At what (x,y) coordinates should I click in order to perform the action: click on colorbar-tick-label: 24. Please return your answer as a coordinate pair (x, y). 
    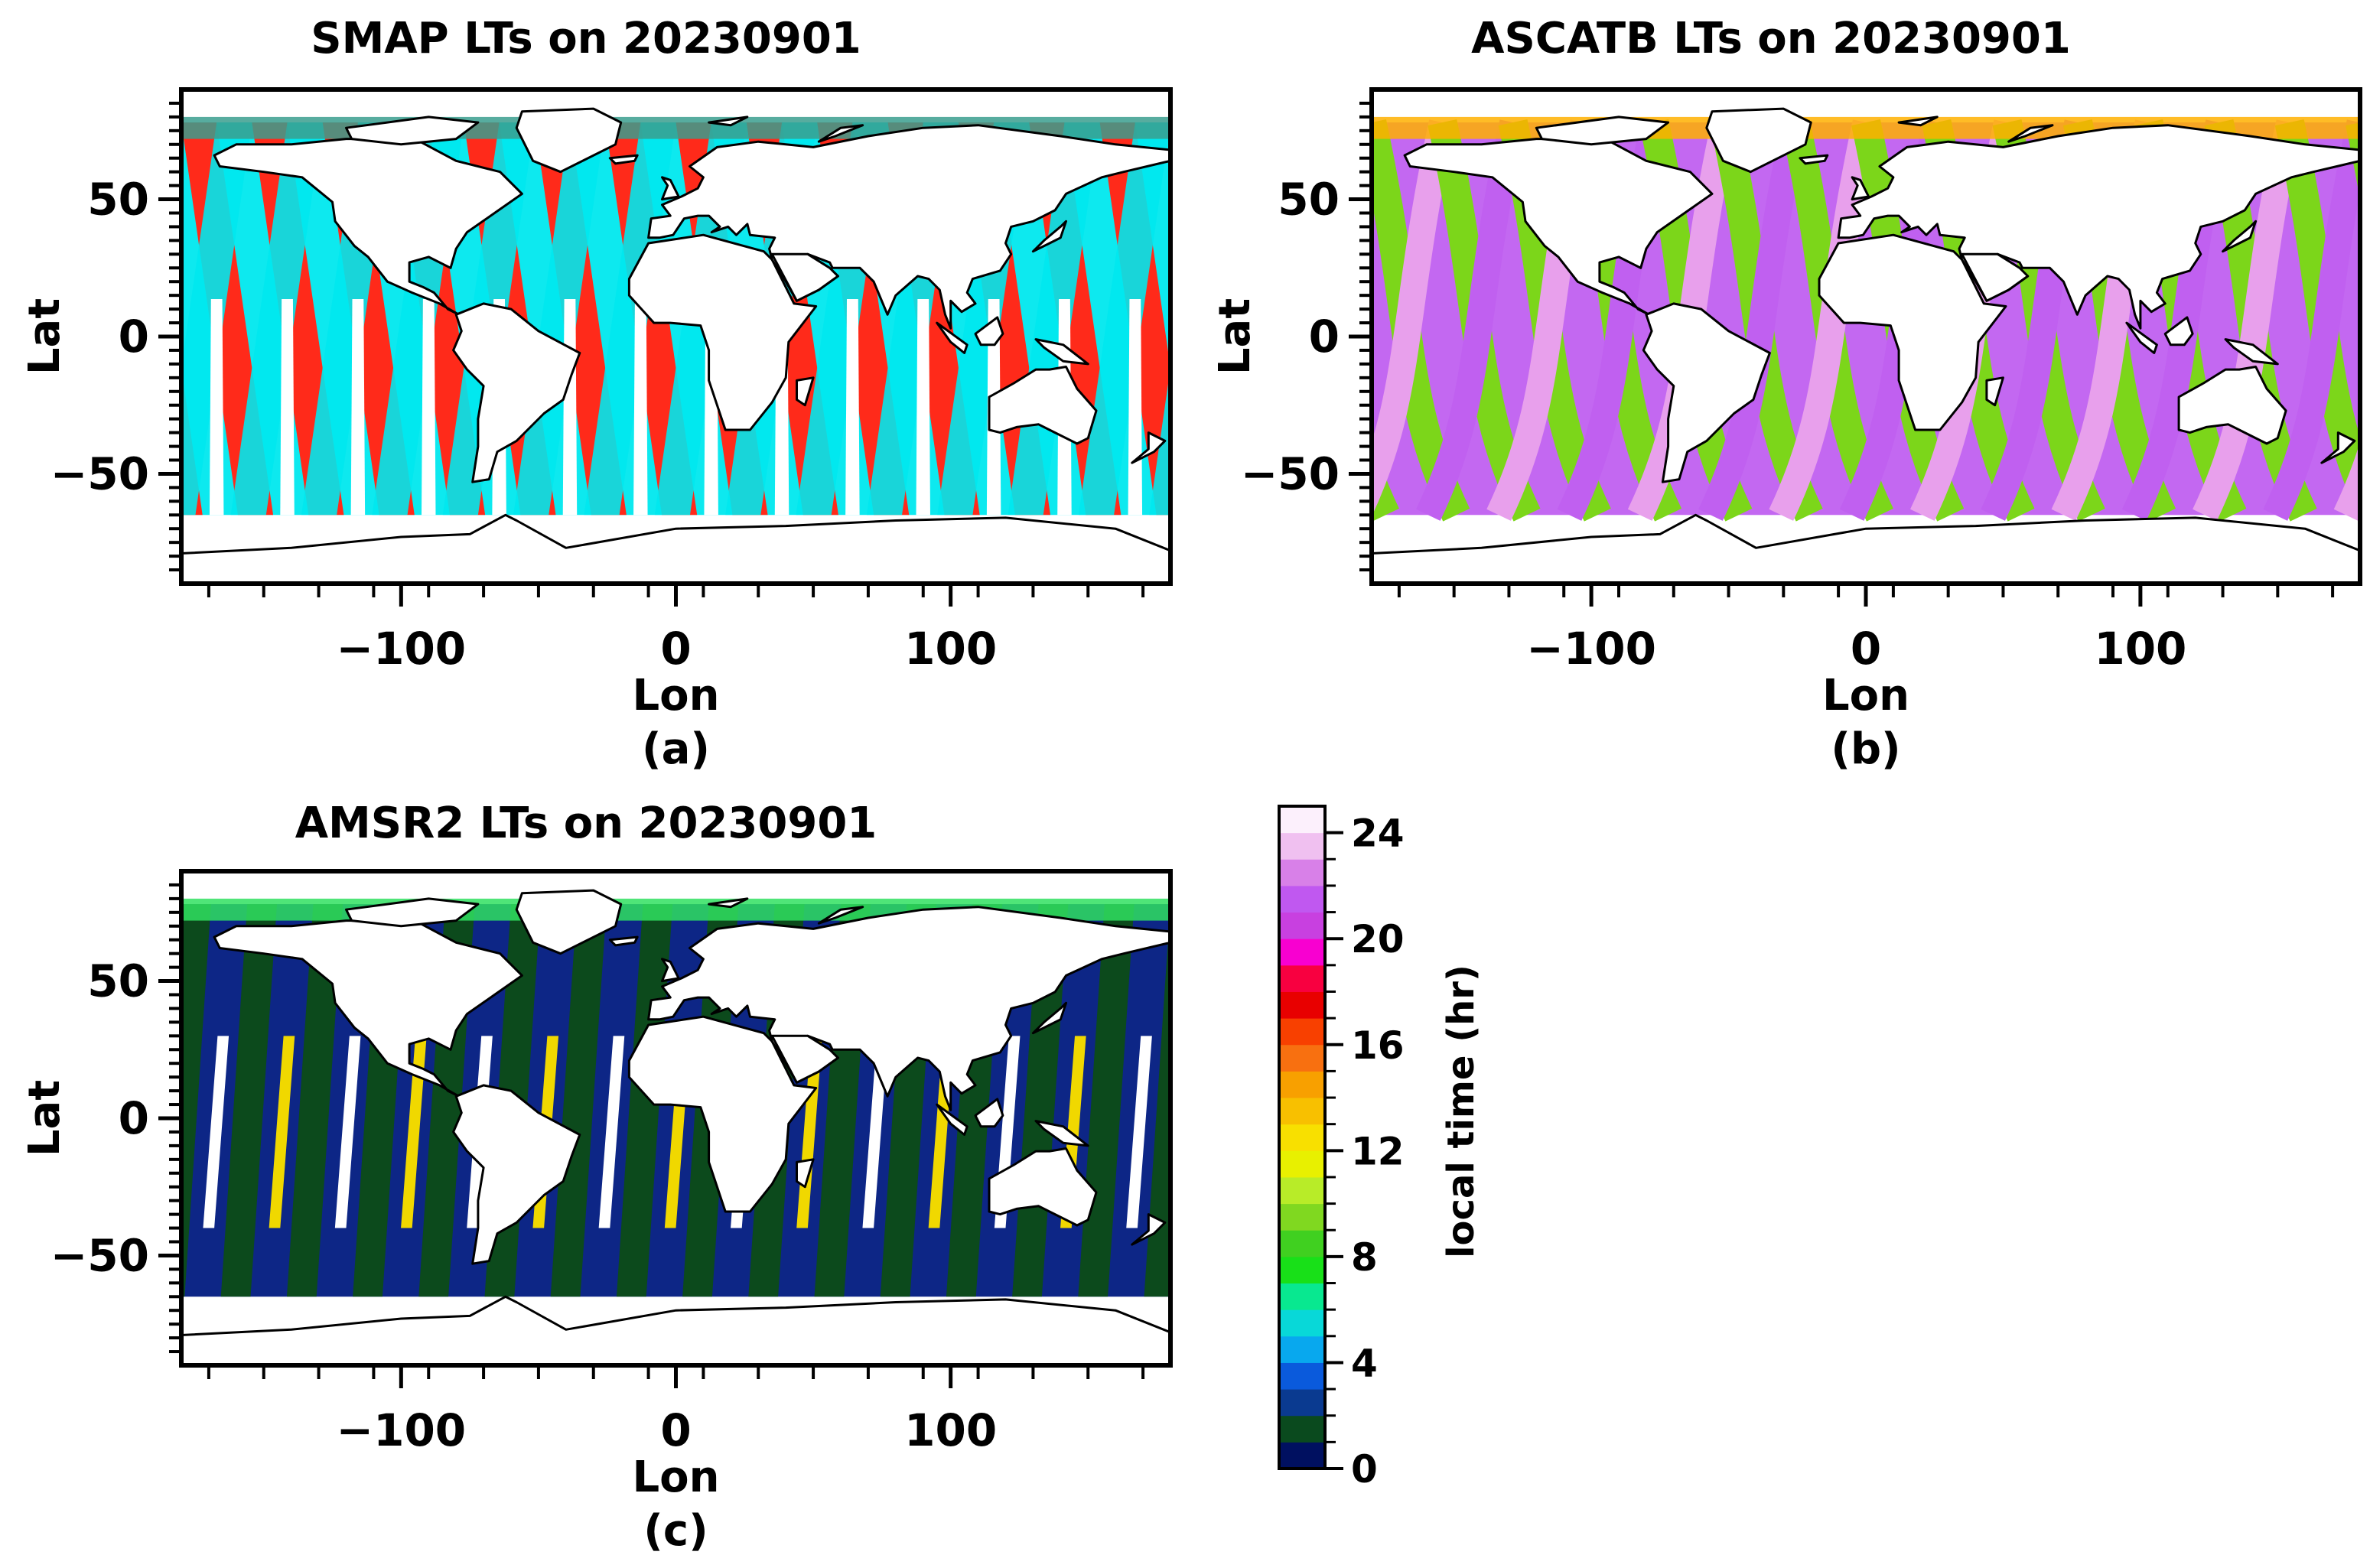
    Looking at the image, I should click on (1378, 834).